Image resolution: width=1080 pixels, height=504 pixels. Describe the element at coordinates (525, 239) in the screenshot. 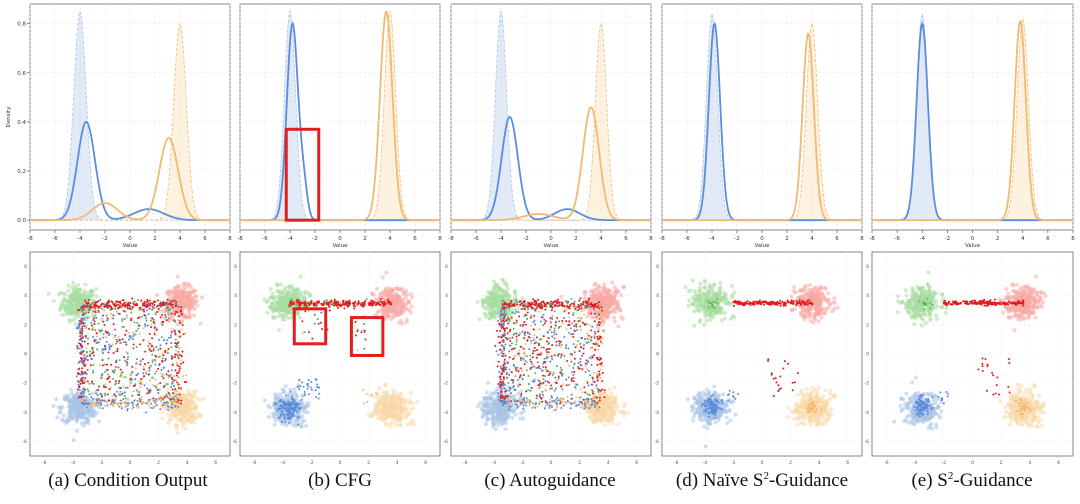

I see `x-tick-label: -2` at that location.